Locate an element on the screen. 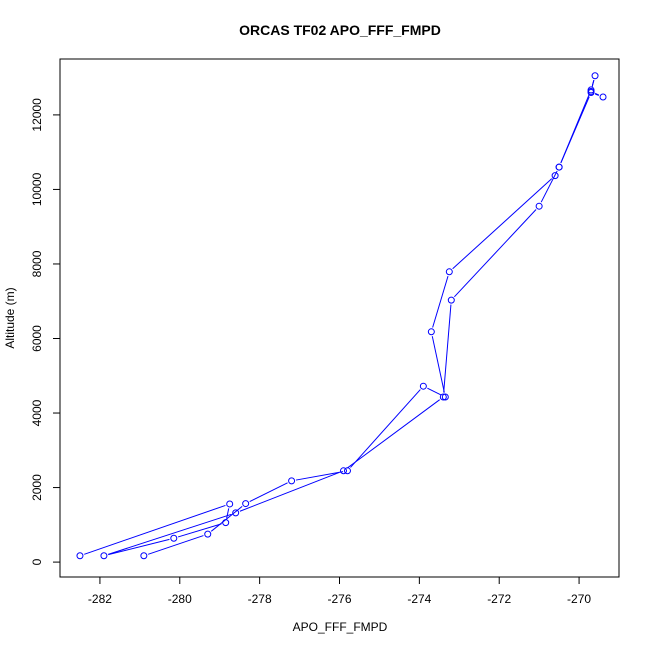  x-tick-label: -276 is located at coordinates (339, 599).